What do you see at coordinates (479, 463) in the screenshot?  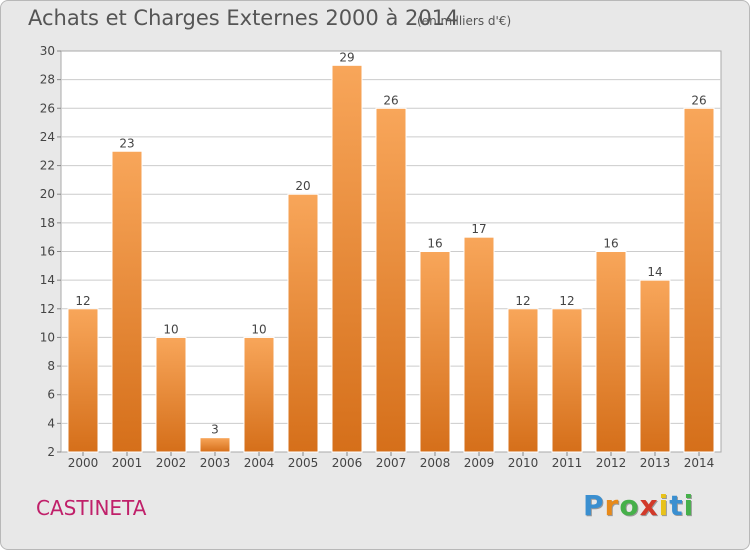 I see `x-tick-label: 2009` at bounding box center [479, 463].